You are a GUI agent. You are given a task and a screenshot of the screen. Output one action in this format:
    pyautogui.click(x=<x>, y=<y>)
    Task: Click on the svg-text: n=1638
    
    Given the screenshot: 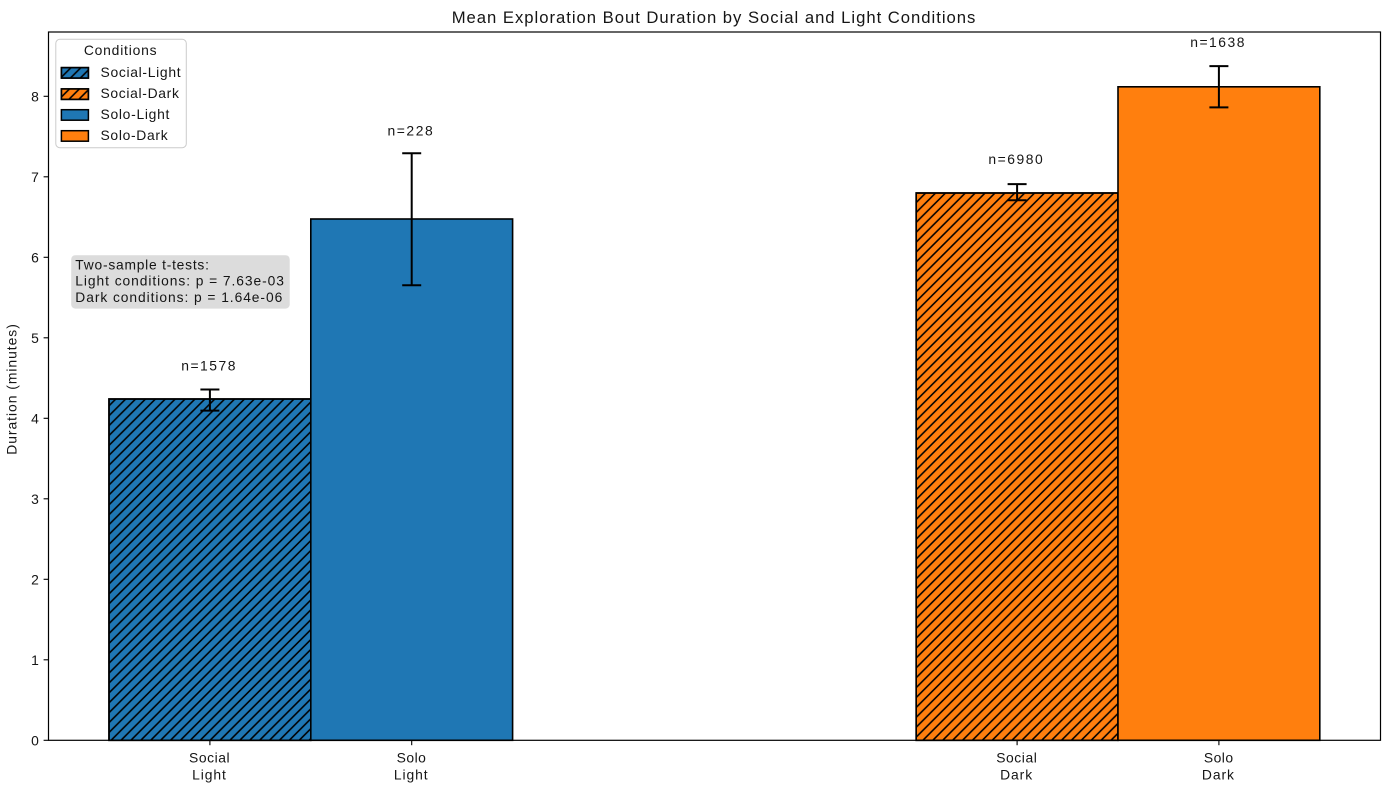 What is the action you would take?
    pyautogui.click(x=1218, y=42)
    